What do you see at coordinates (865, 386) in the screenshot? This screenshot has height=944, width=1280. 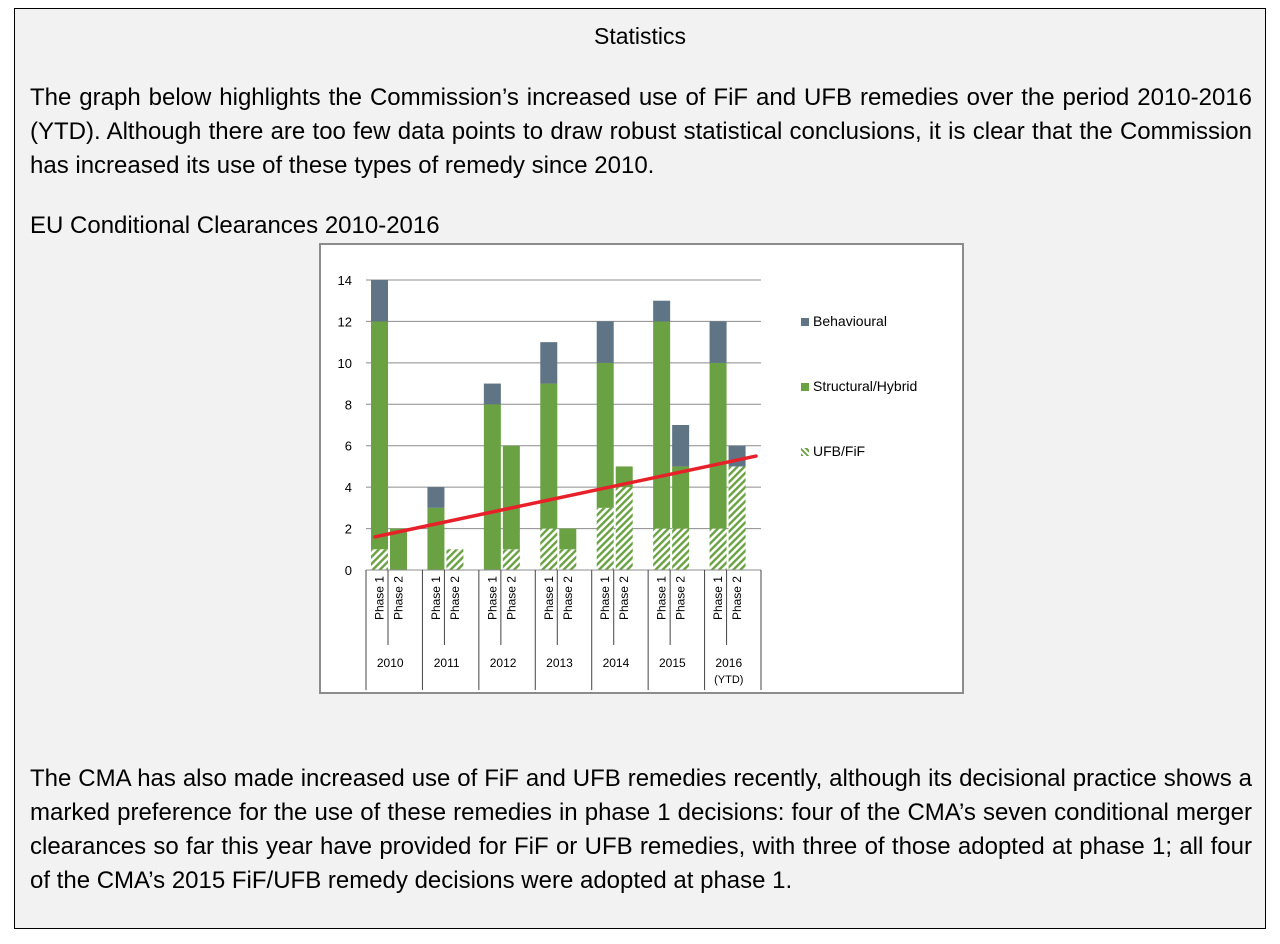 I see `legend-label-structural: Structural/Hybrid` at bounding box center [865, 386].